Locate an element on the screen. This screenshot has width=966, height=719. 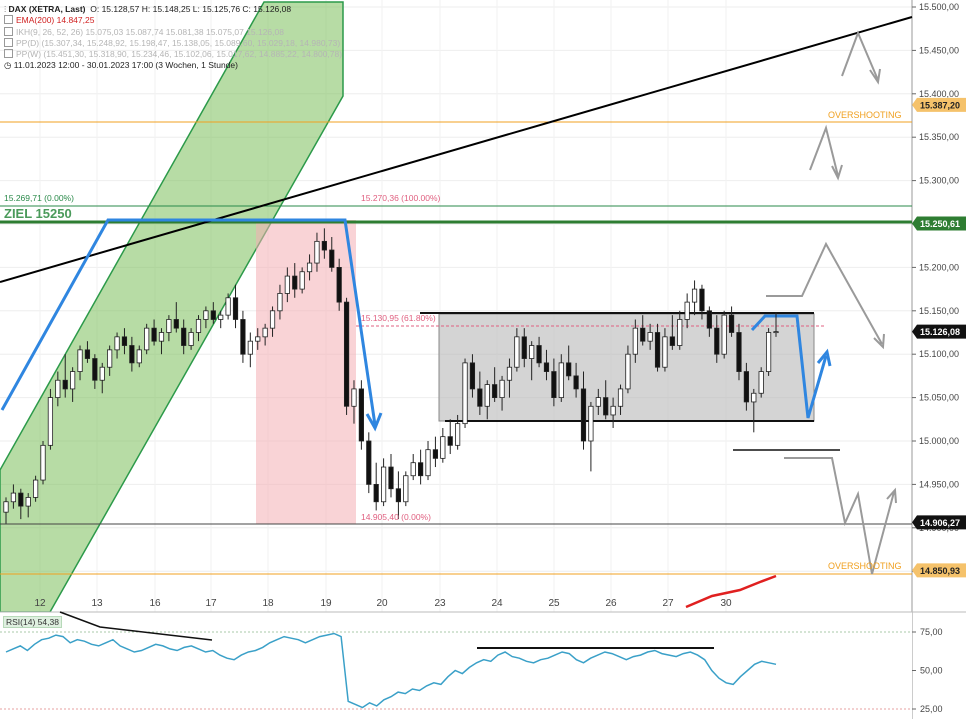
legend-instrument: DAX (XETRA, Last) is located at coordinates (47, 9).